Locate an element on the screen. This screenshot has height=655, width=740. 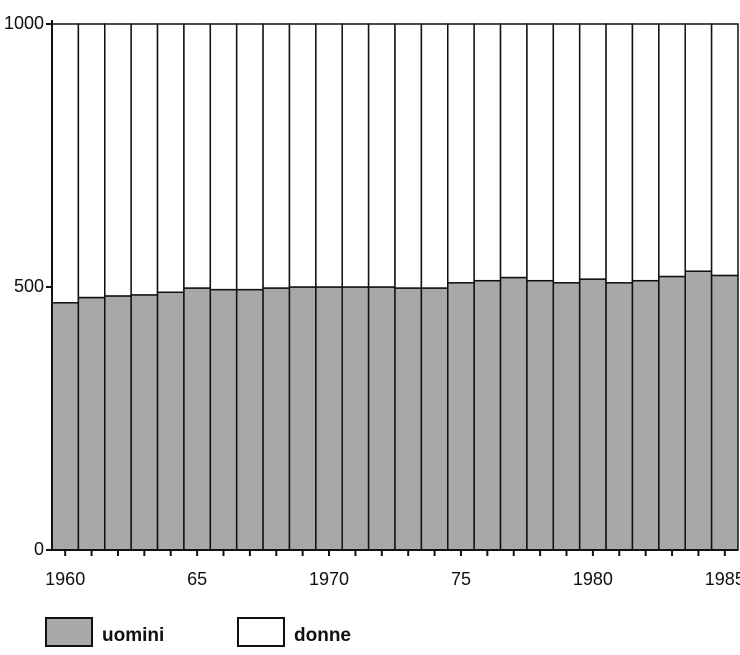
x-tick-label: 1970 is located at coordinates (329, 579).